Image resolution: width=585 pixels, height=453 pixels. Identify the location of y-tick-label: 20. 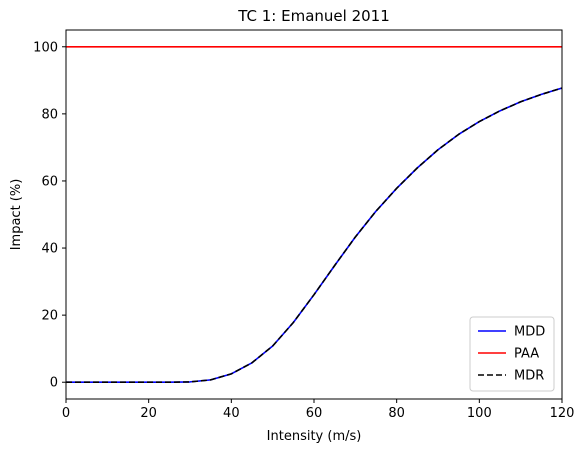
(49, 316).